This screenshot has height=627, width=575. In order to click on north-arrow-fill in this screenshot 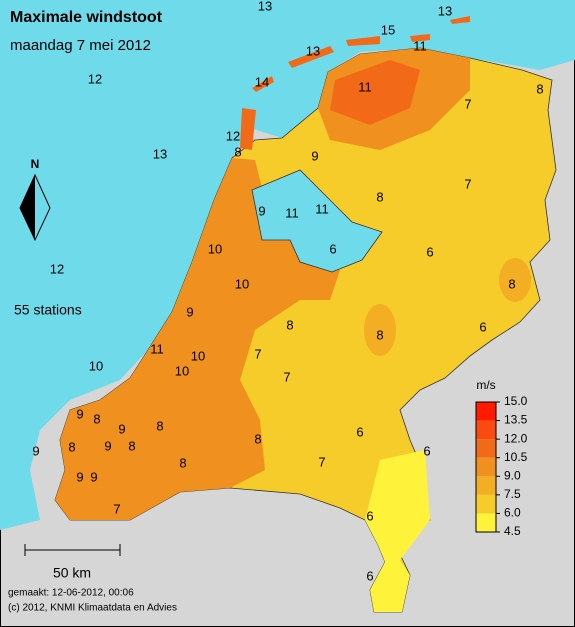, I will do `click(27, 207)`.